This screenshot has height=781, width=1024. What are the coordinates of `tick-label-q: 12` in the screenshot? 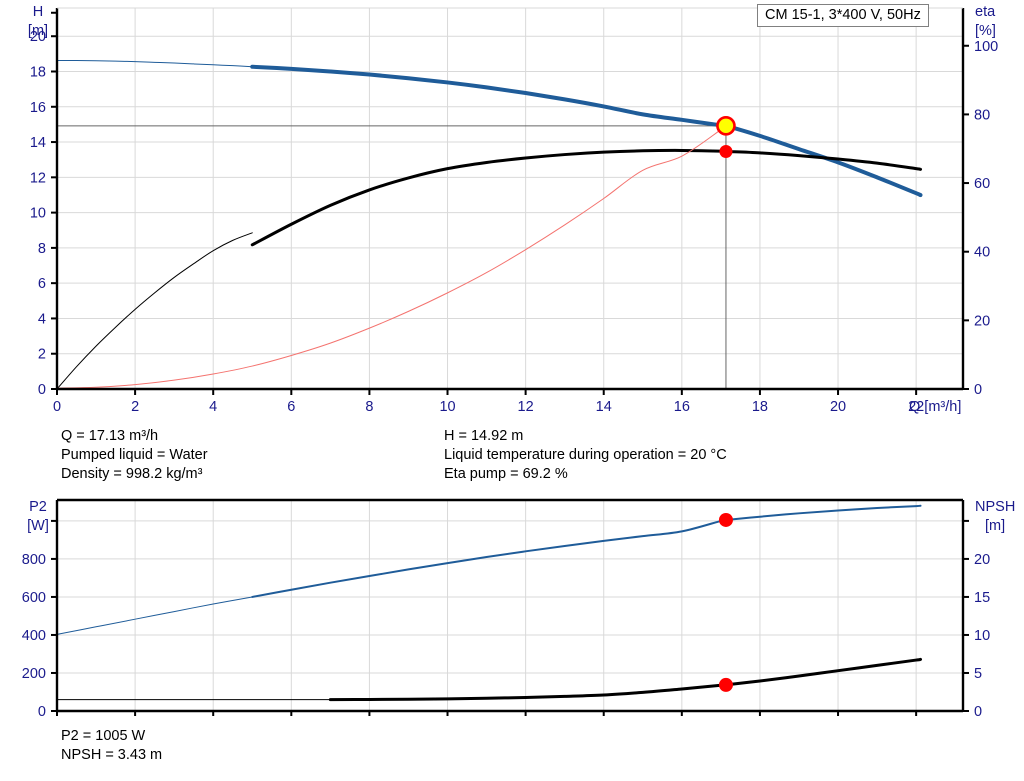 It's located at (526, 407).